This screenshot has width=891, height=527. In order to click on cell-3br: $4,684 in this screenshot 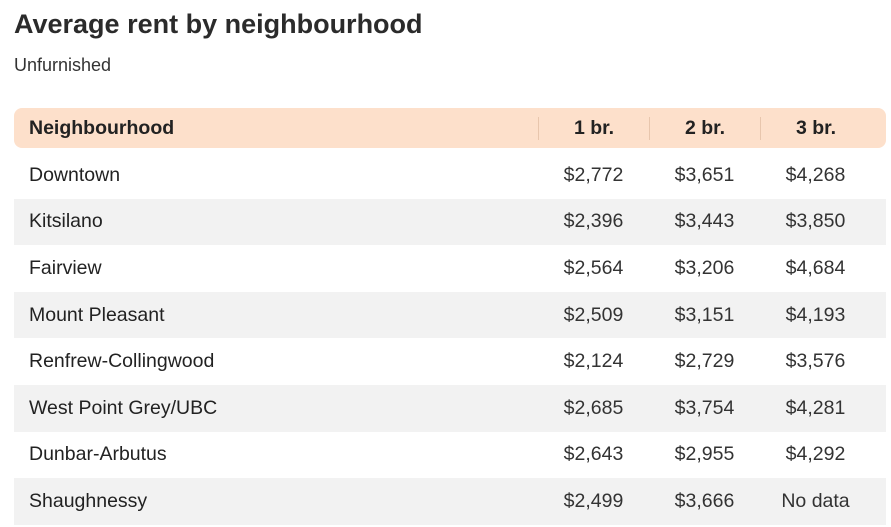, I will do `click(815, 267)`.